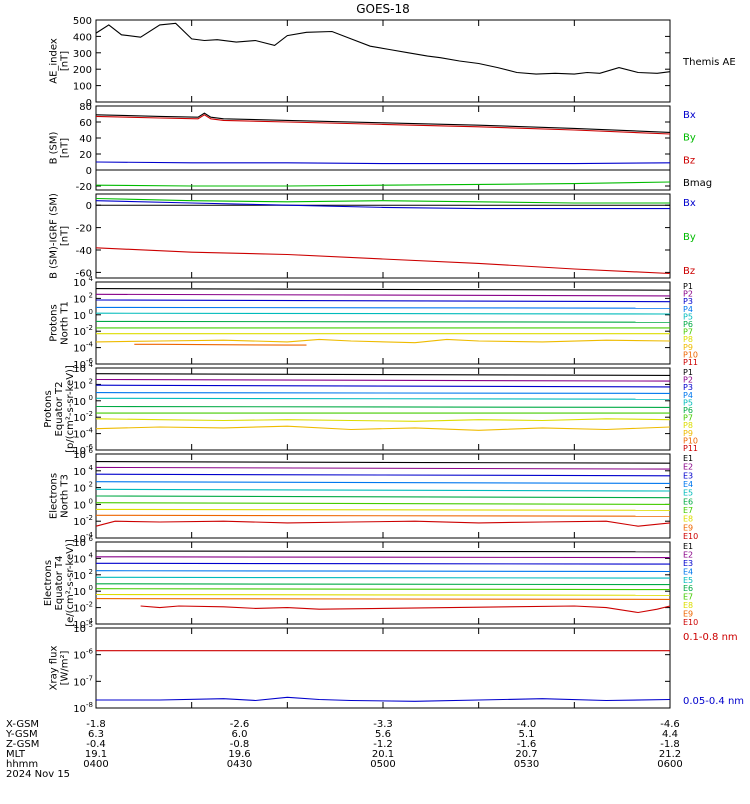 Image resolution: width=750 pixels, height=804 pixels. What do you see at coordinates (688, 554) in the screenshot?
I see `legend-e2: E2` at bounding box center [688, 554].